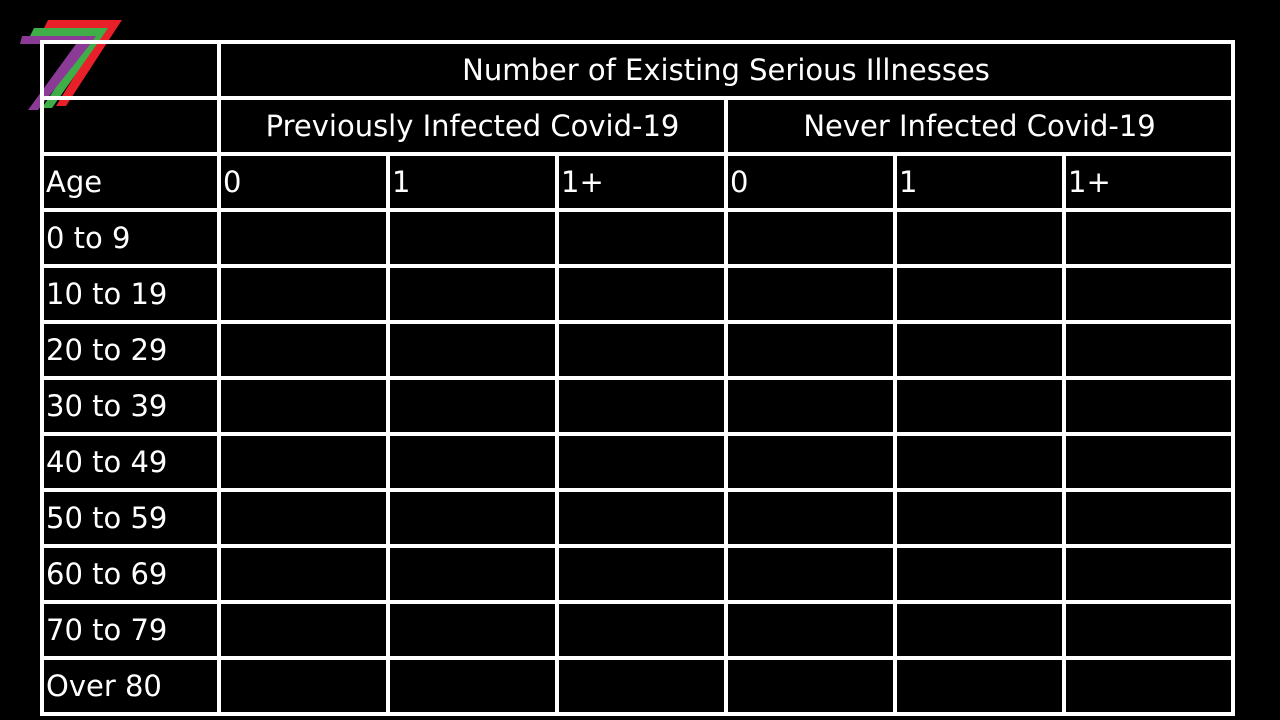  Describe the element at coordinates (130, 70) in the screenshot. I see `corner-cell` at that location.